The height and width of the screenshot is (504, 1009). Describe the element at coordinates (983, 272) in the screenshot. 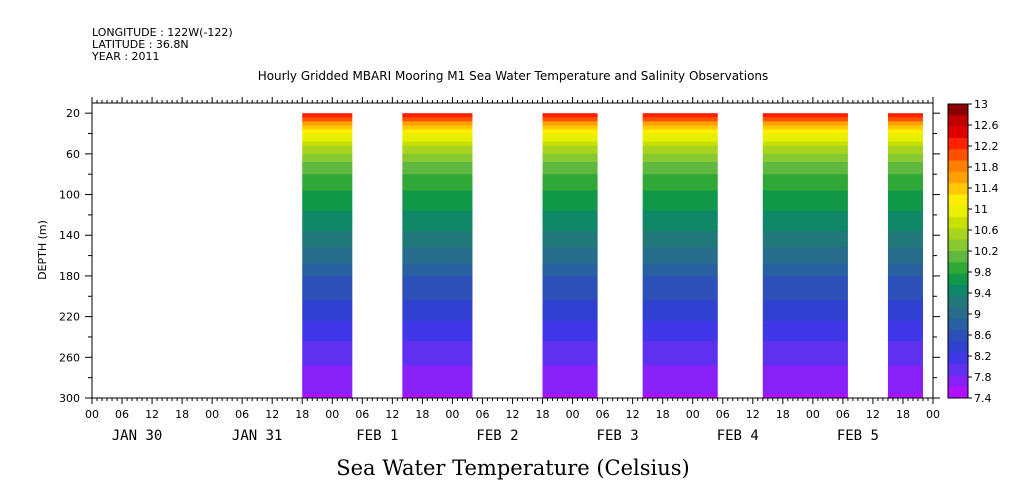

I see `colorbar-label: 9.8` at that location.